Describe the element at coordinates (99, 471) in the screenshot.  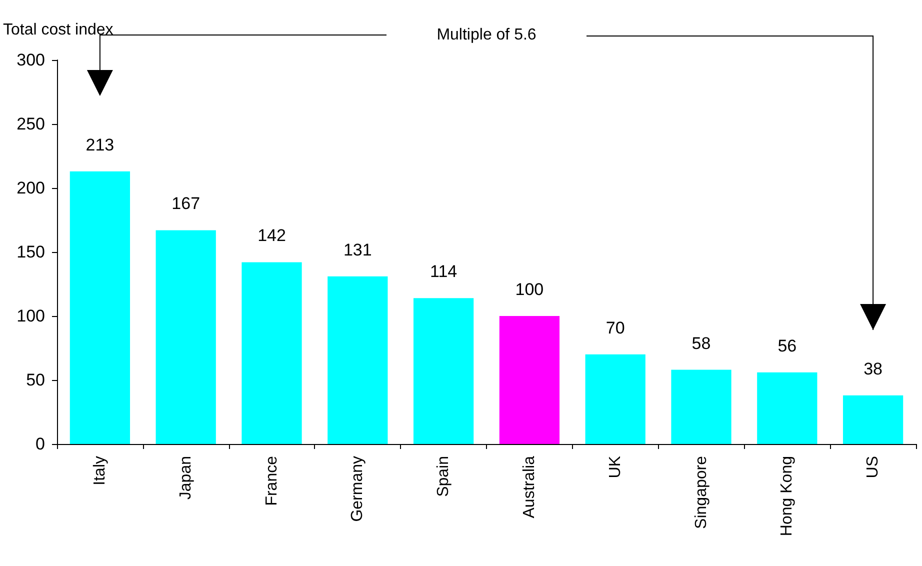
I see `x-tick-label: Italy` at that location.